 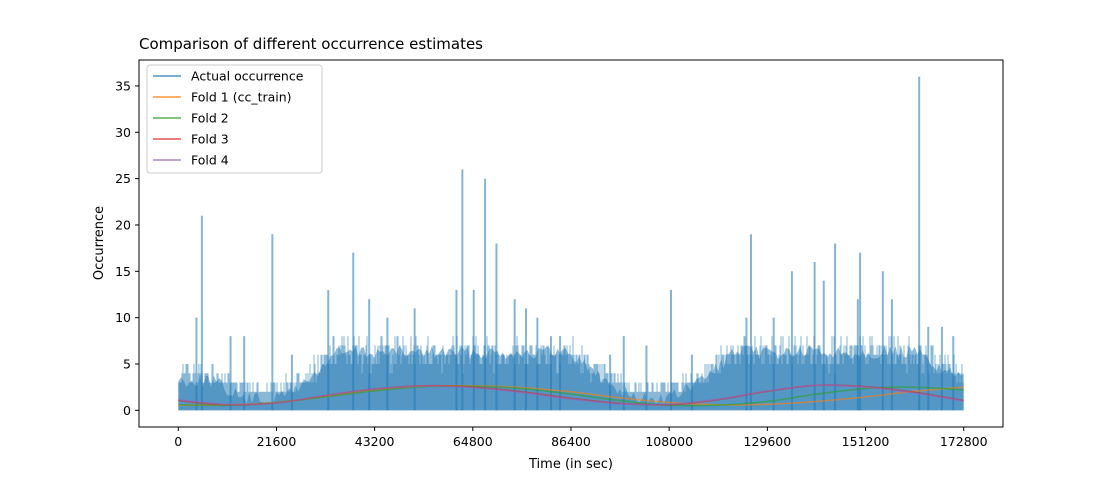 What do you see at coordinates (570, 464) in the screenshot?
I see `x-axis-label: Time (in sec)` at bounding box center [570, 464].